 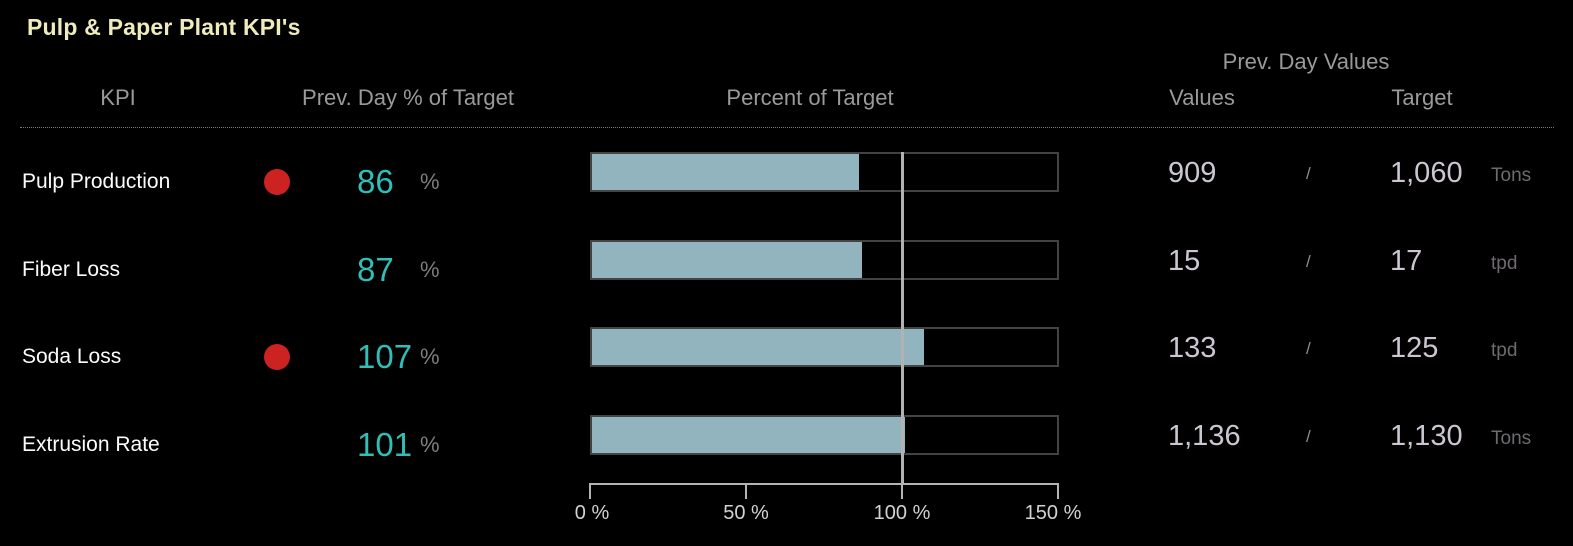 What do you see at coordinates (1192, 348) in the screenshot?
I see `prev-day-value: 133` at bounding box center [1192, 348].